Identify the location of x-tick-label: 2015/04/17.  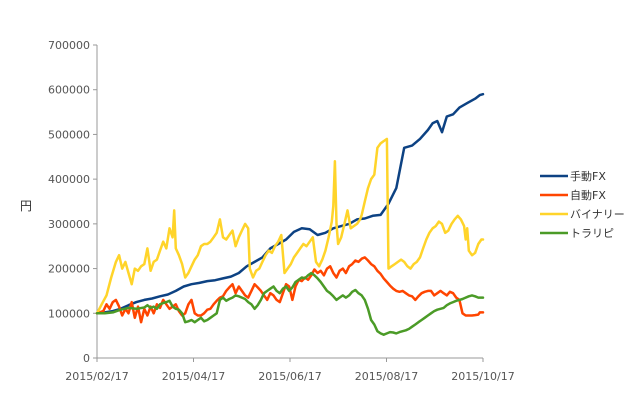
(193, 376).